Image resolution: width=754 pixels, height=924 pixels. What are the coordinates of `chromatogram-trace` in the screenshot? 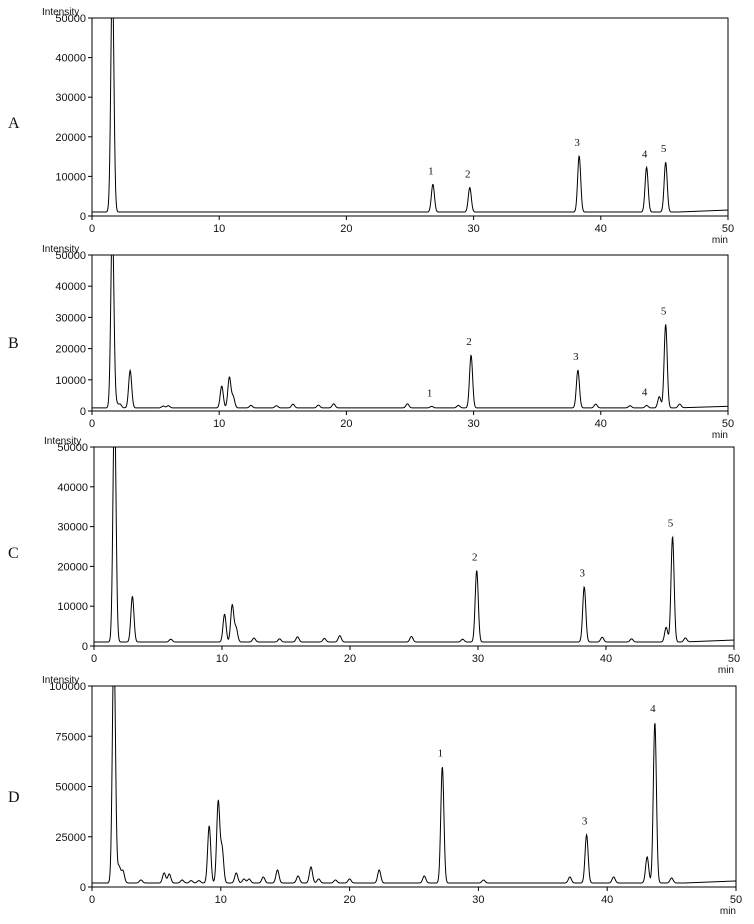 It's located at (410, 332).